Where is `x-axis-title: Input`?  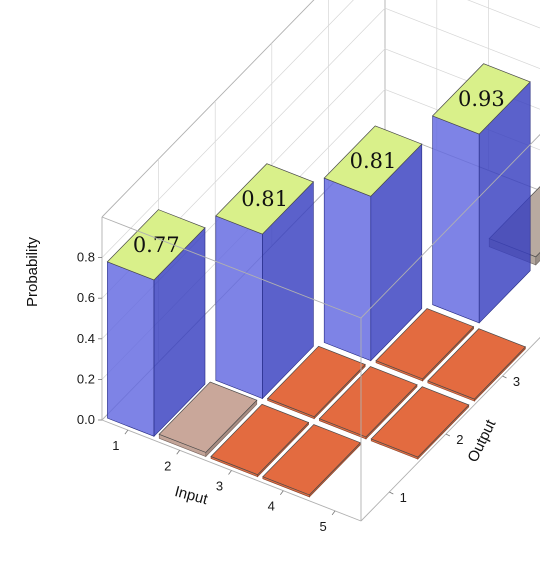
x-axis-title: Input is located at coordinates (191, 495).